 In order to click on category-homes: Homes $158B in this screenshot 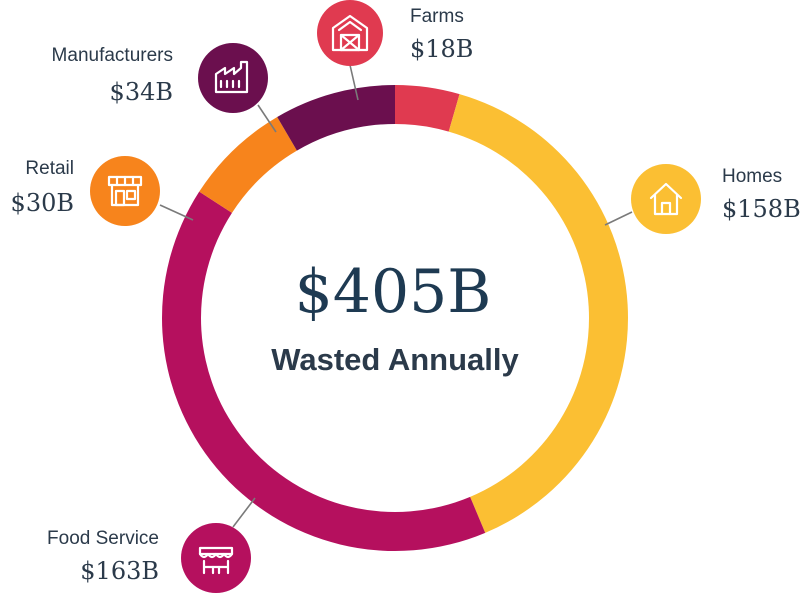, I will do `click(702, 199)`.